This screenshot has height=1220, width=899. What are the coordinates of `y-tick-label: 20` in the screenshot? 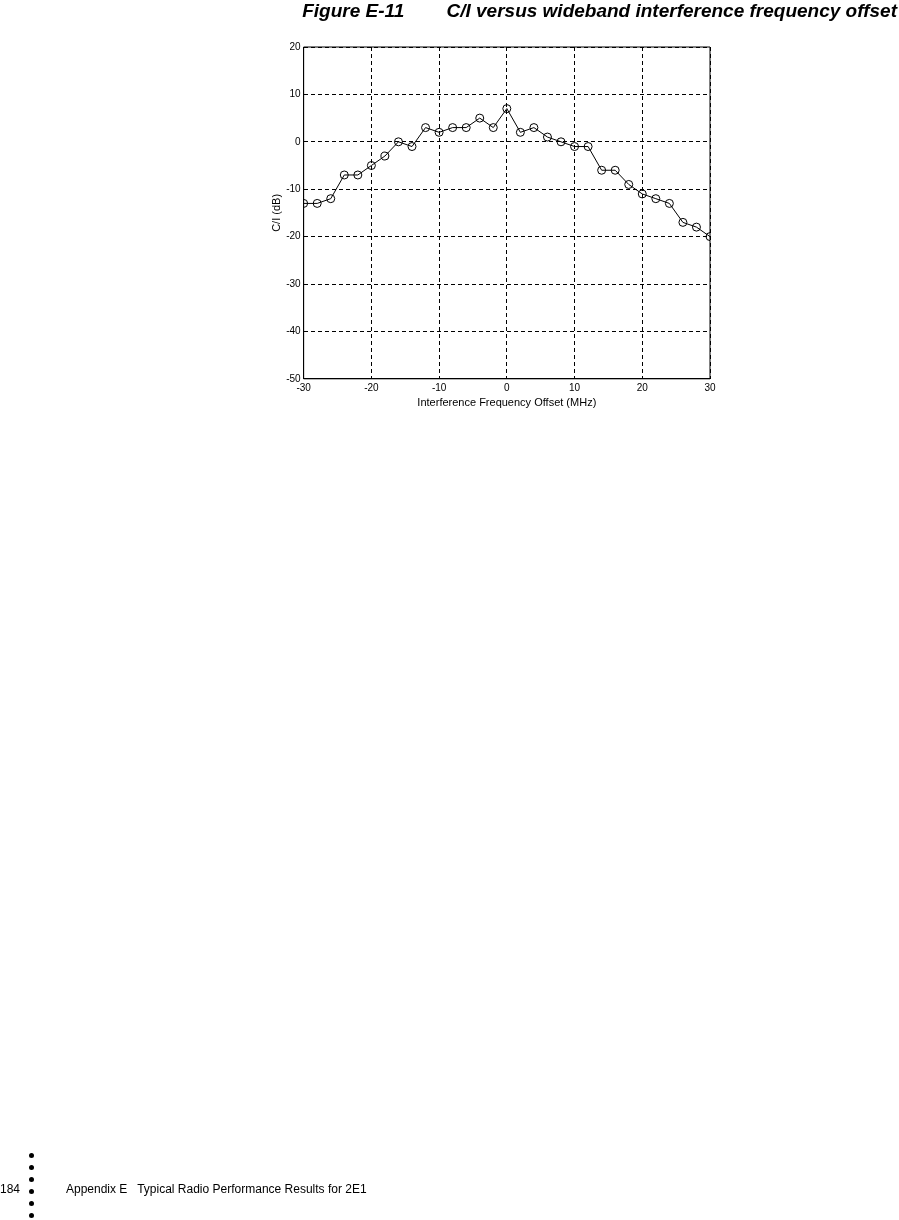 It's located at (295, 46).